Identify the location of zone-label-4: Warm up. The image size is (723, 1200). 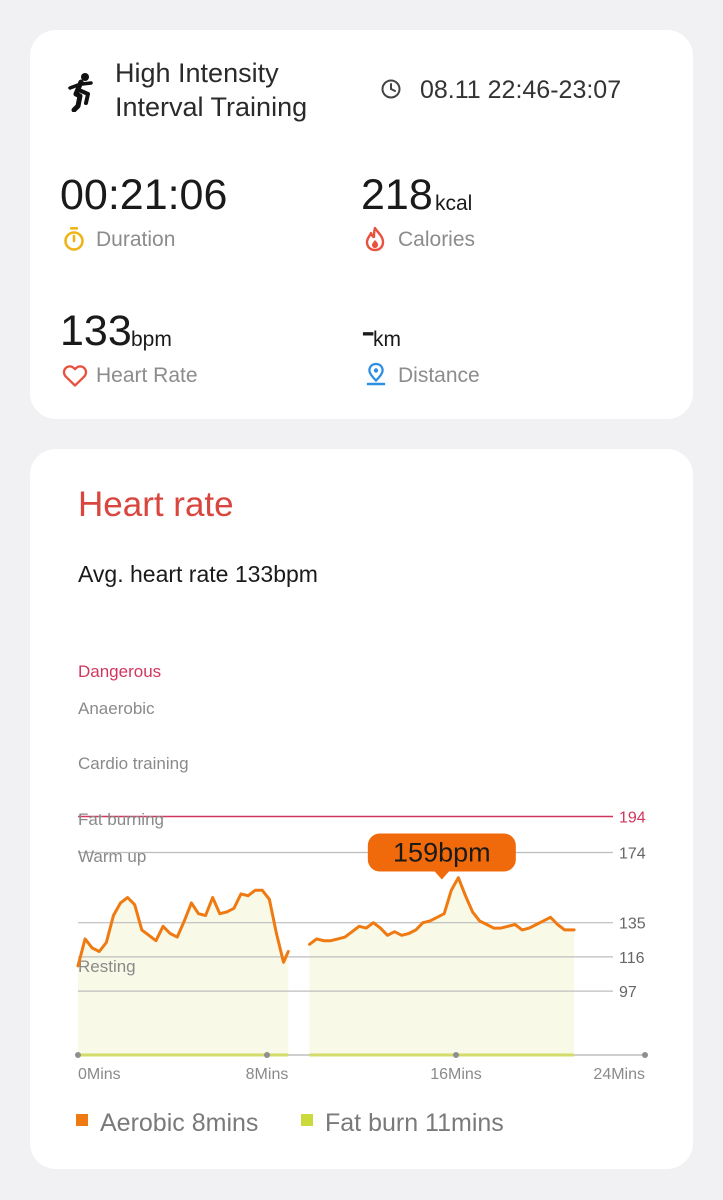
(112, 856).